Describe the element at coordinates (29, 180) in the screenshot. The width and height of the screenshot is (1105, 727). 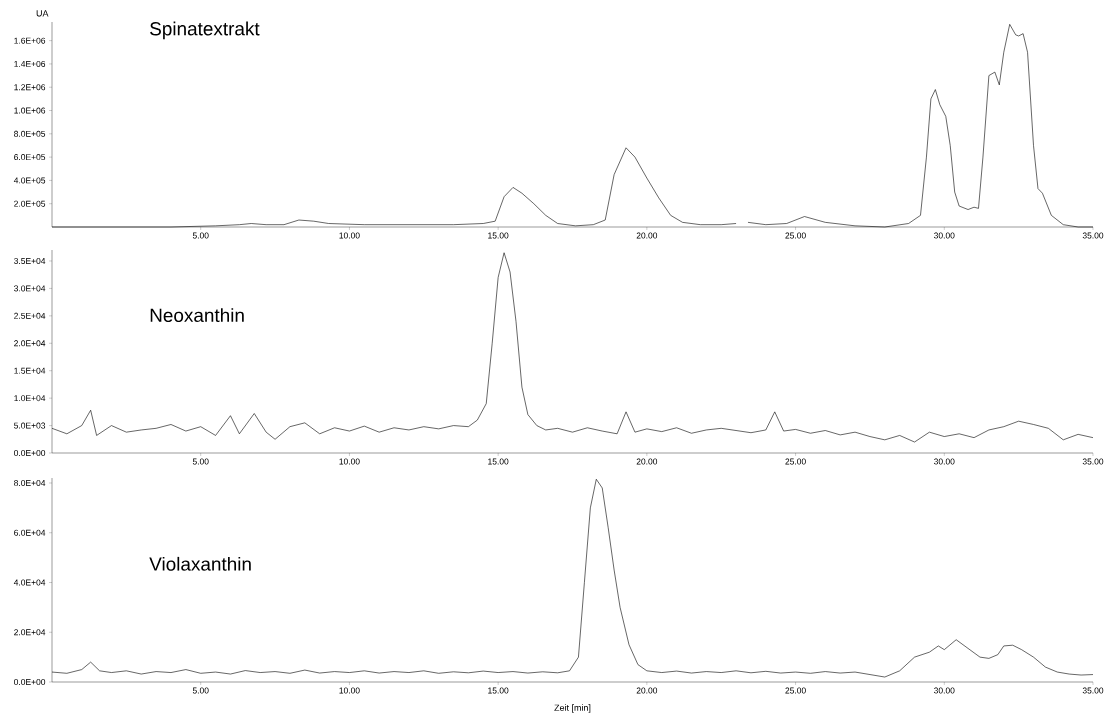
I see `y-tick-label: 4.0E+05` at that location.